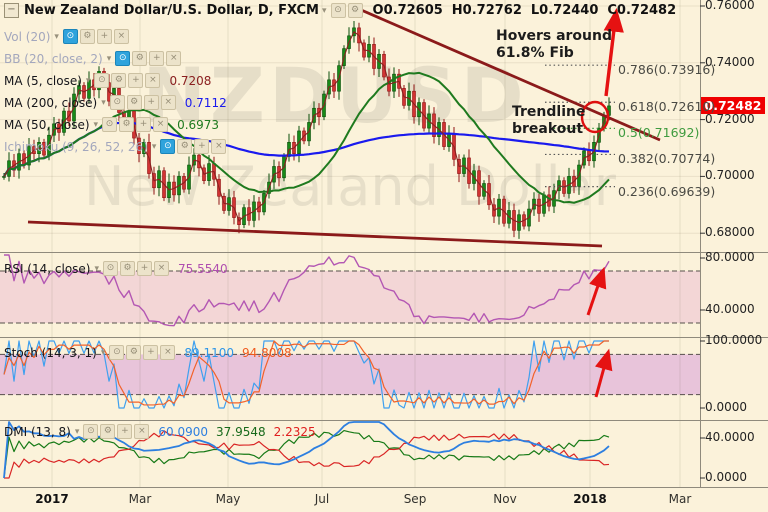 Image resolution: width=768 pixels, height=512 pixels. I want to click on bb-indicator-label: BB (20, close, 2), so click(53, 58).